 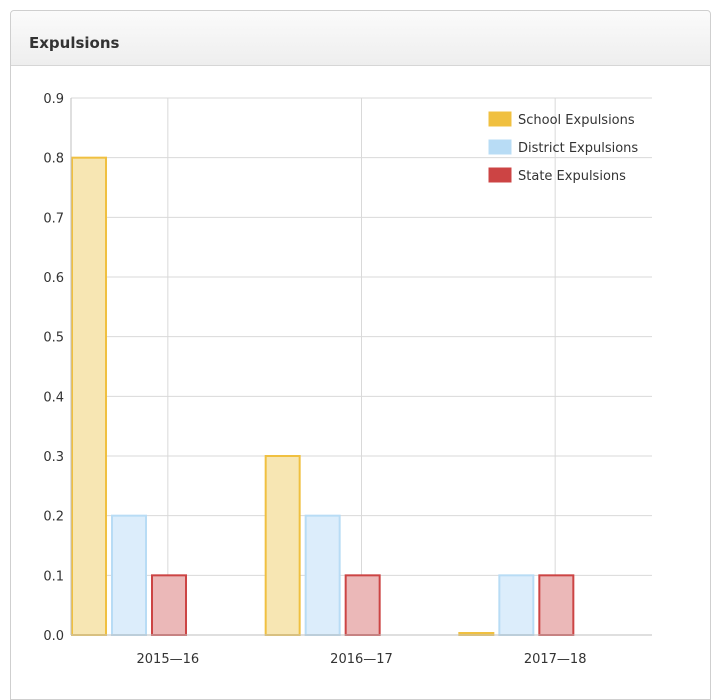 I want to click on legend-item-school-expulsions: School Expulsions, so click(x=561, y=119).